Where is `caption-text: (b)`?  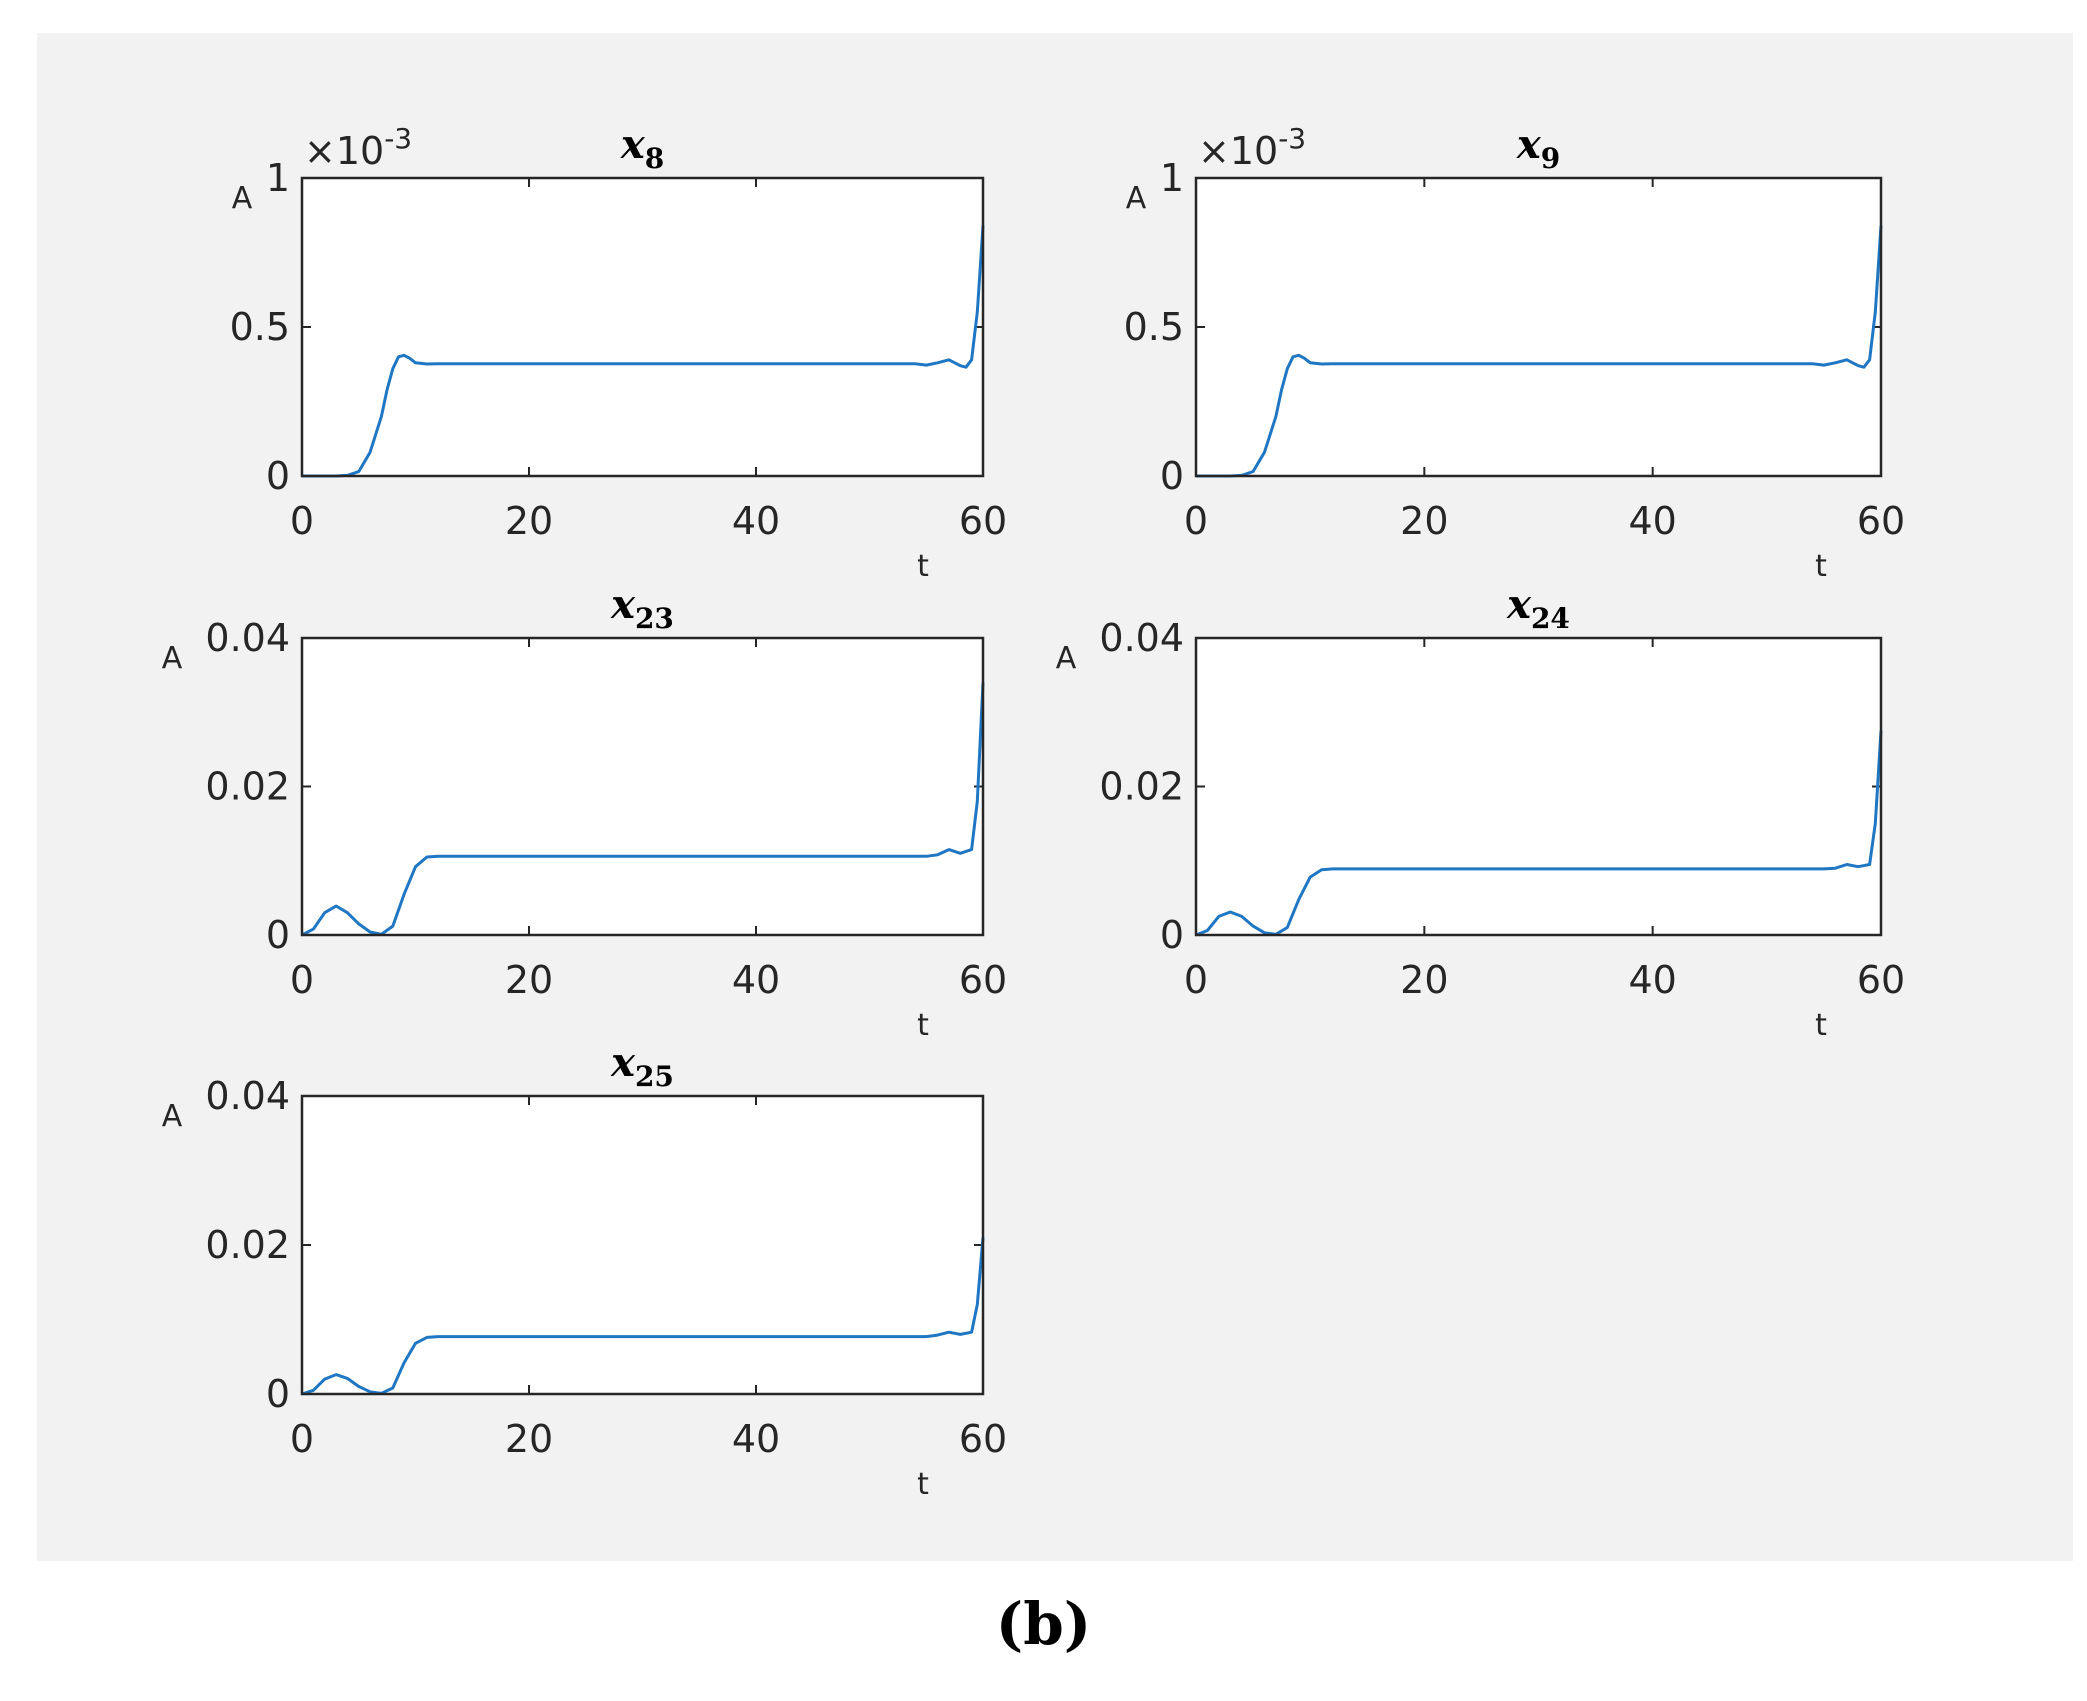
caption-text: (b) is located at coordinates (1043, 1624).